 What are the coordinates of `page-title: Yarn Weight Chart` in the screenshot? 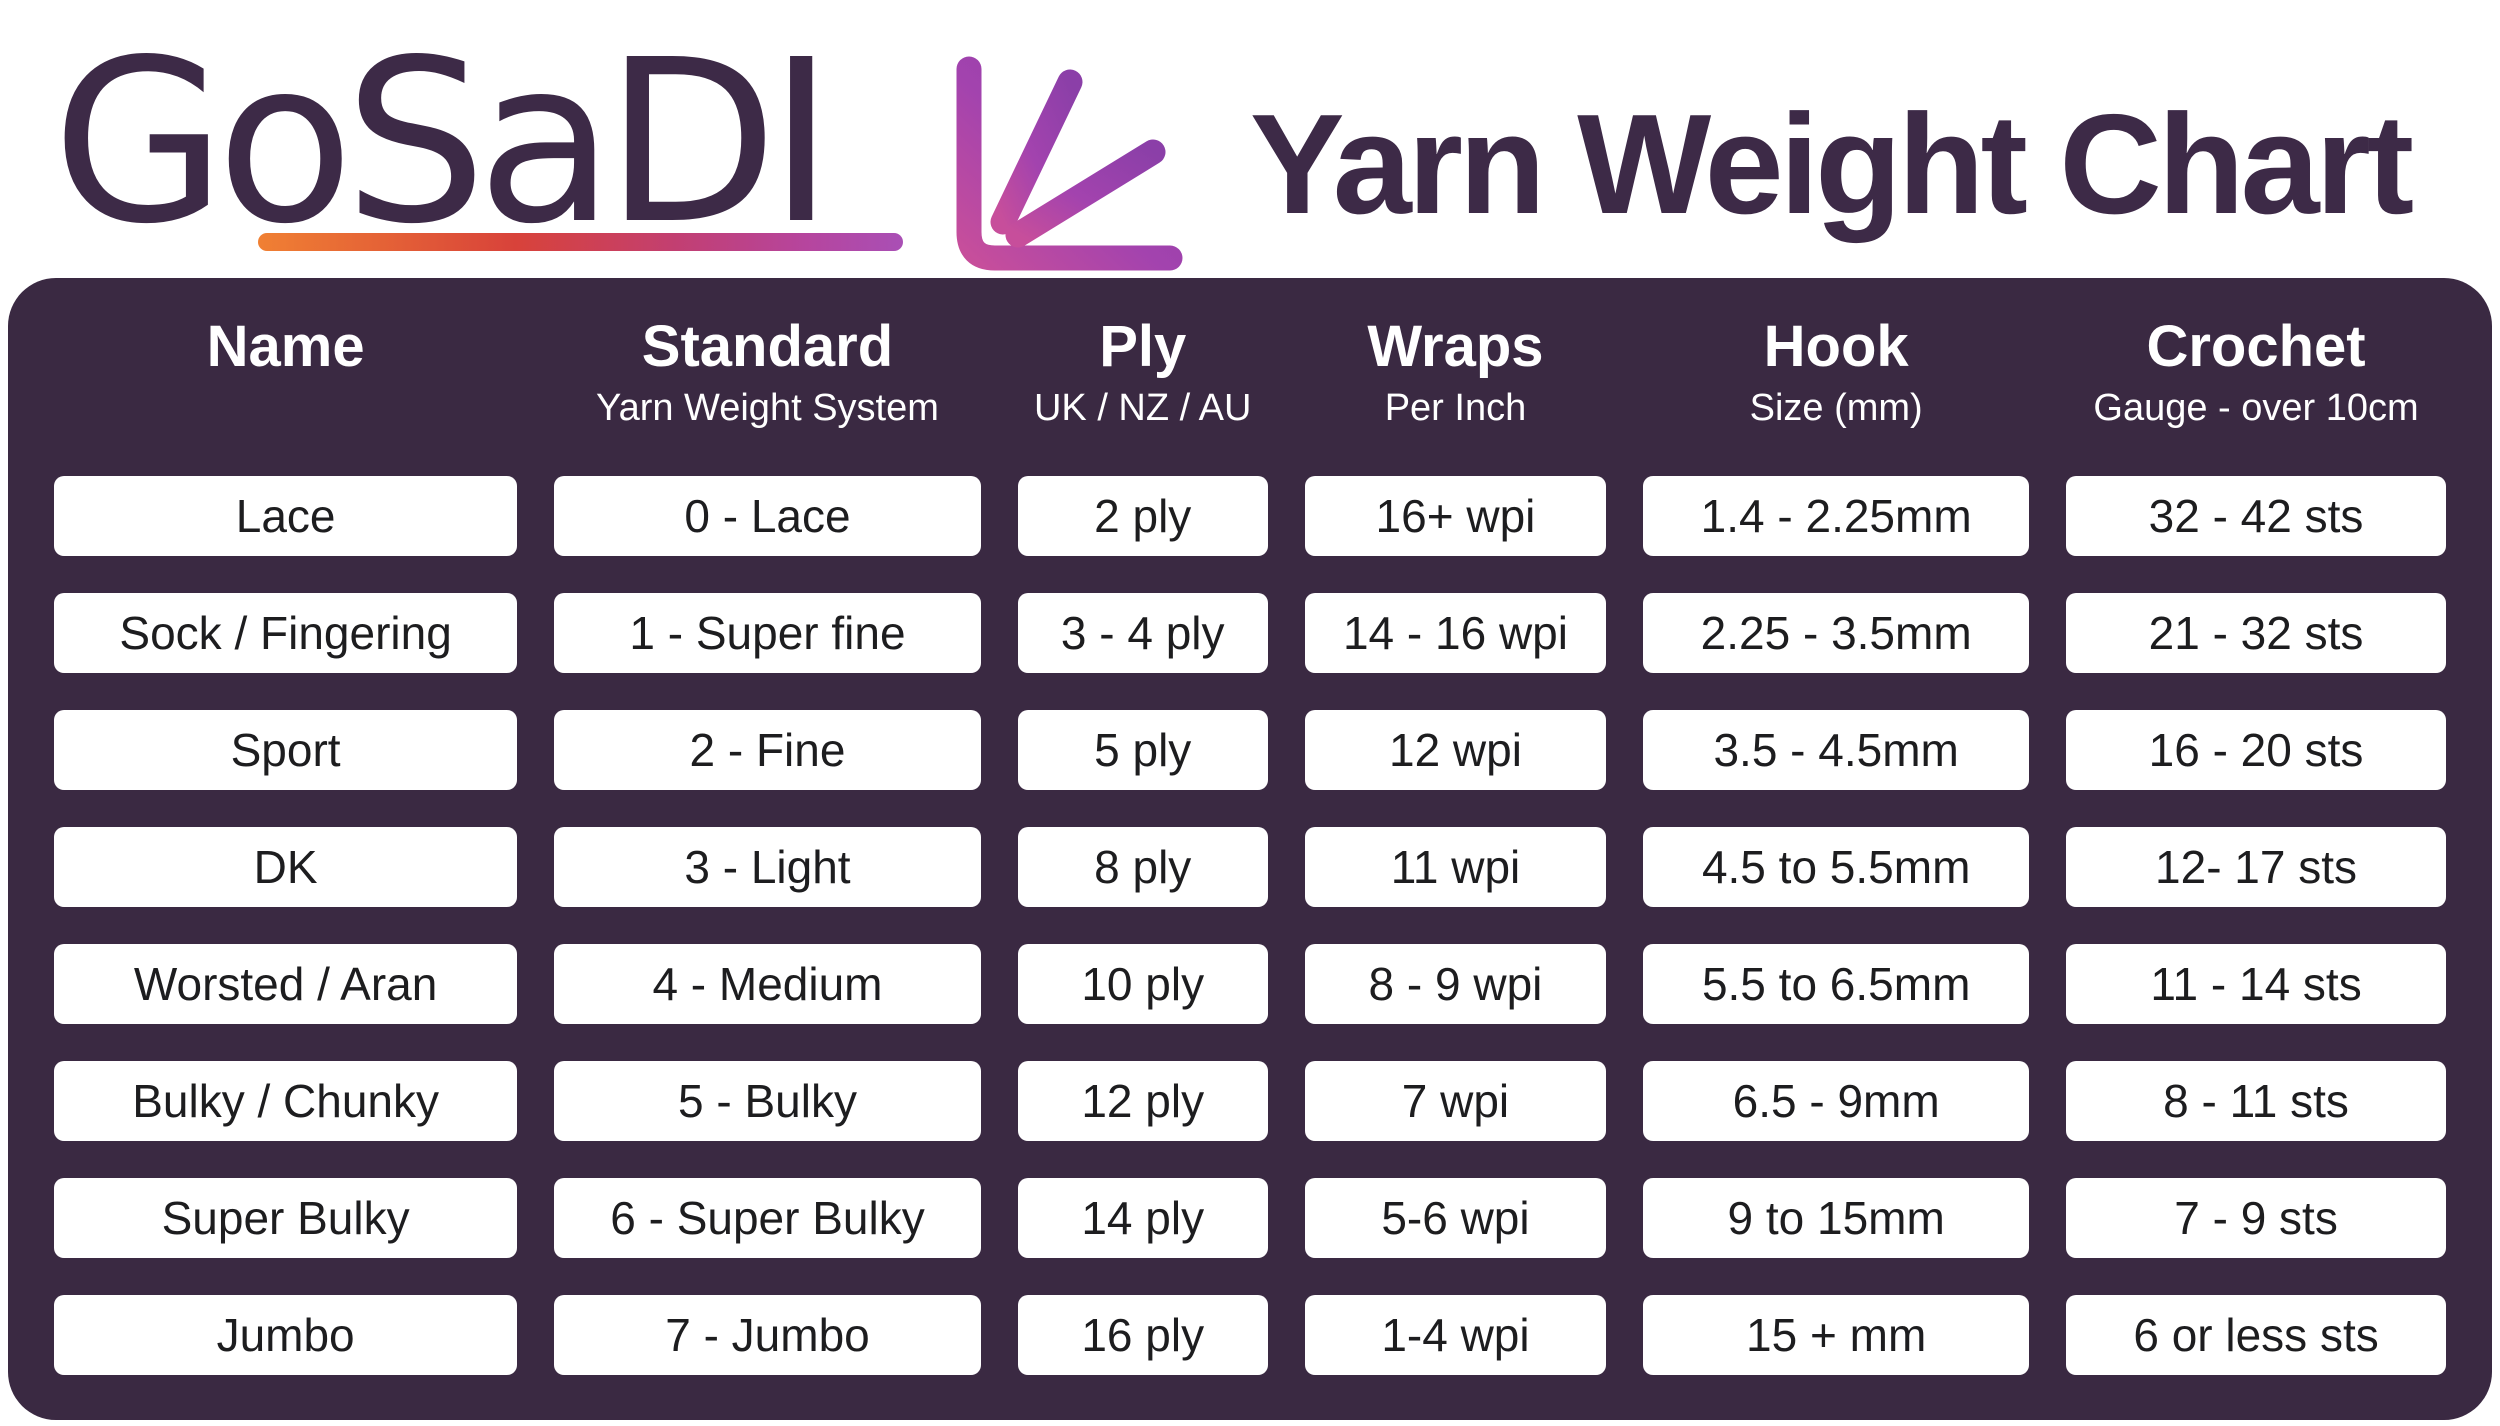 It's located at (1831, 164).